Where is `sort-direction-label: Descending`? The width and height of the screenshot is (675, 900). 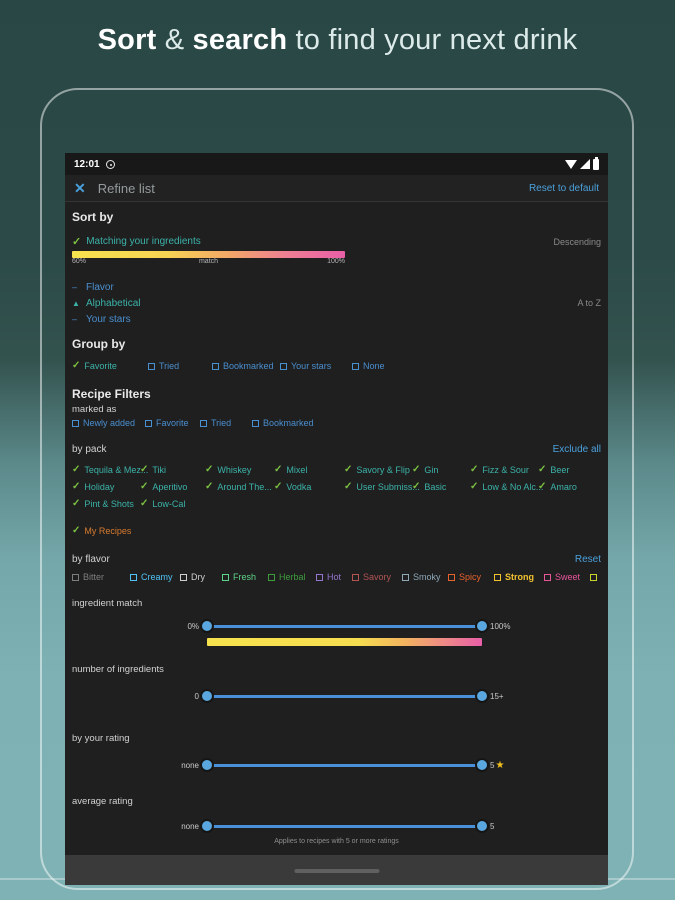 sort-direction-label: Descending is located at coordinates (577, 241).